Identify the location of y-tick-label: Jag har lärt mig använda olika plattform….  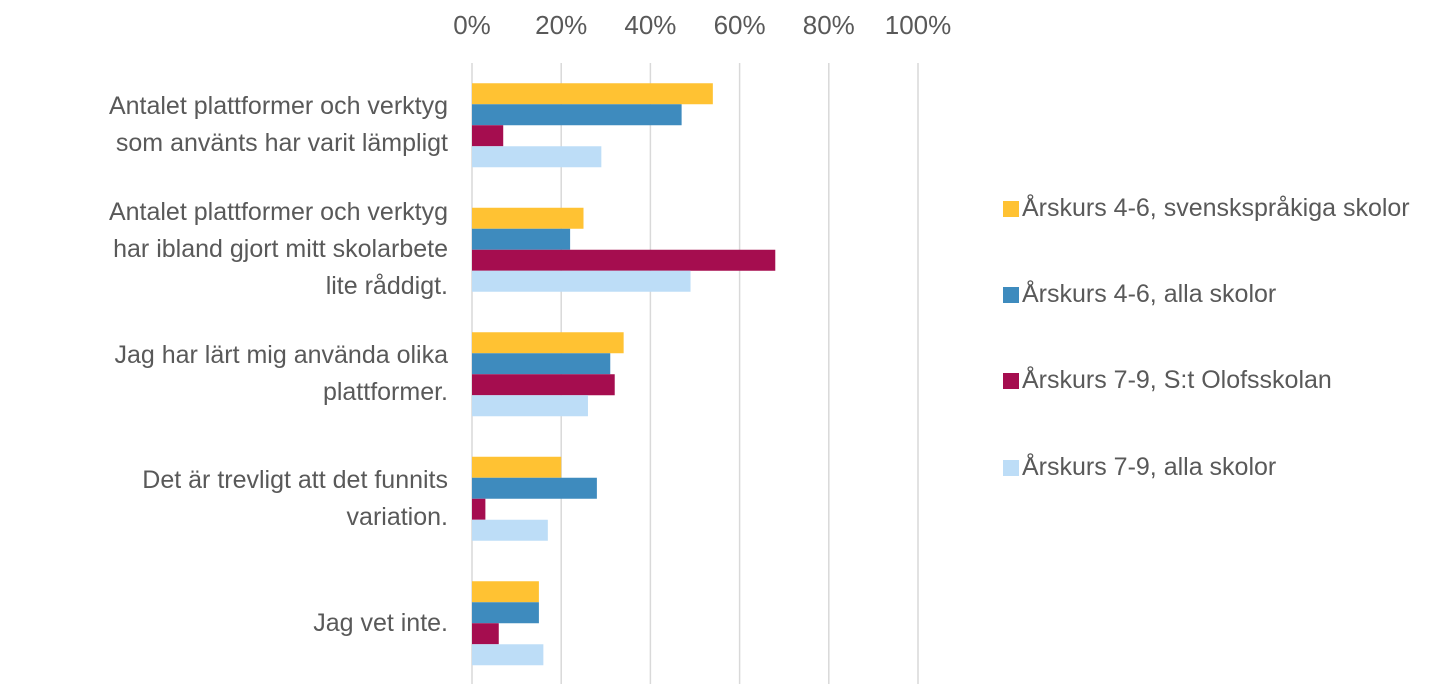
(281, 374).